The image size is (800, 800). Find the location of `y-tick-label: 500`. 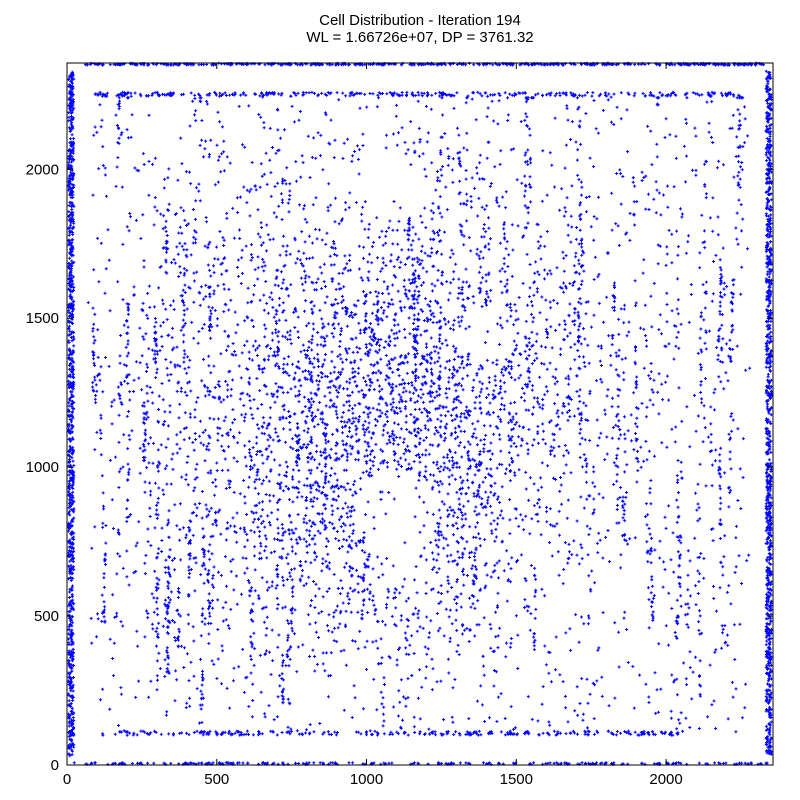

y-tick-label: 500 is located at coordinates (46, 616).